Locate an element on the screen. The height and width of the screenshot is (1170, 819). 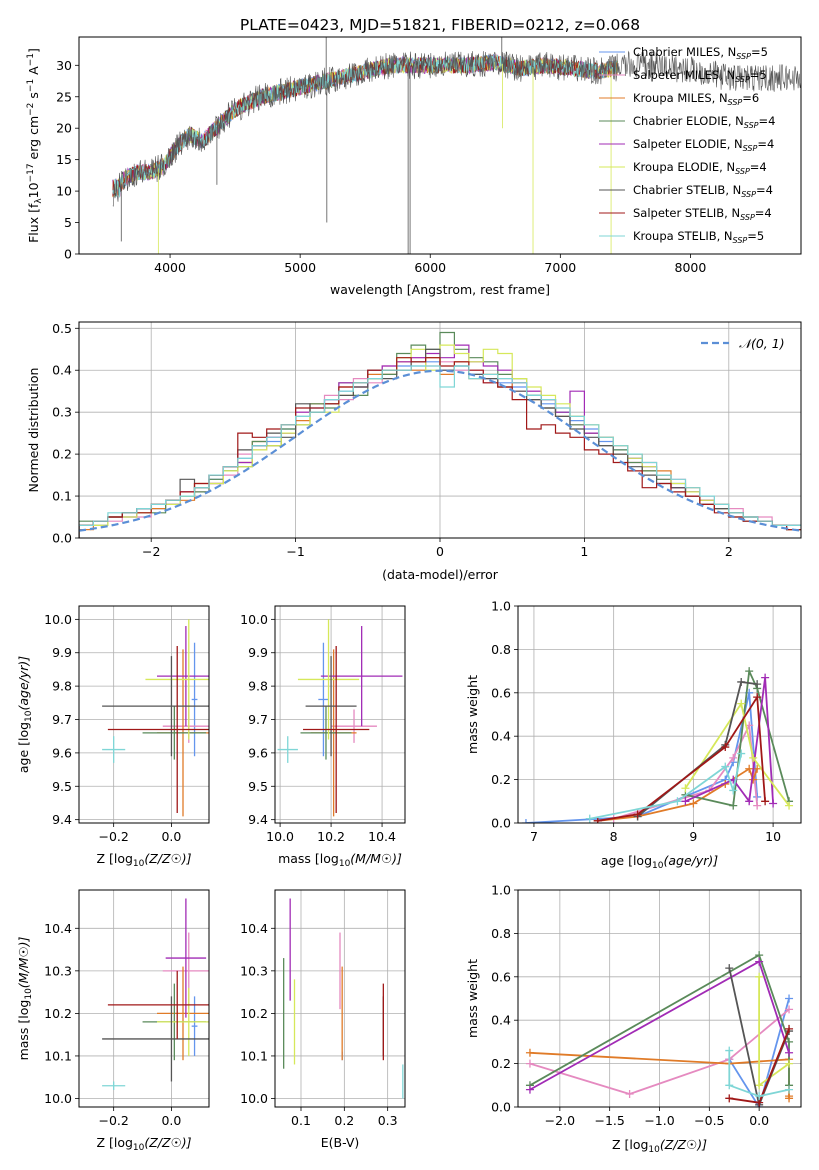
y-tick-label: 30 is located at coordinates (64, 65).